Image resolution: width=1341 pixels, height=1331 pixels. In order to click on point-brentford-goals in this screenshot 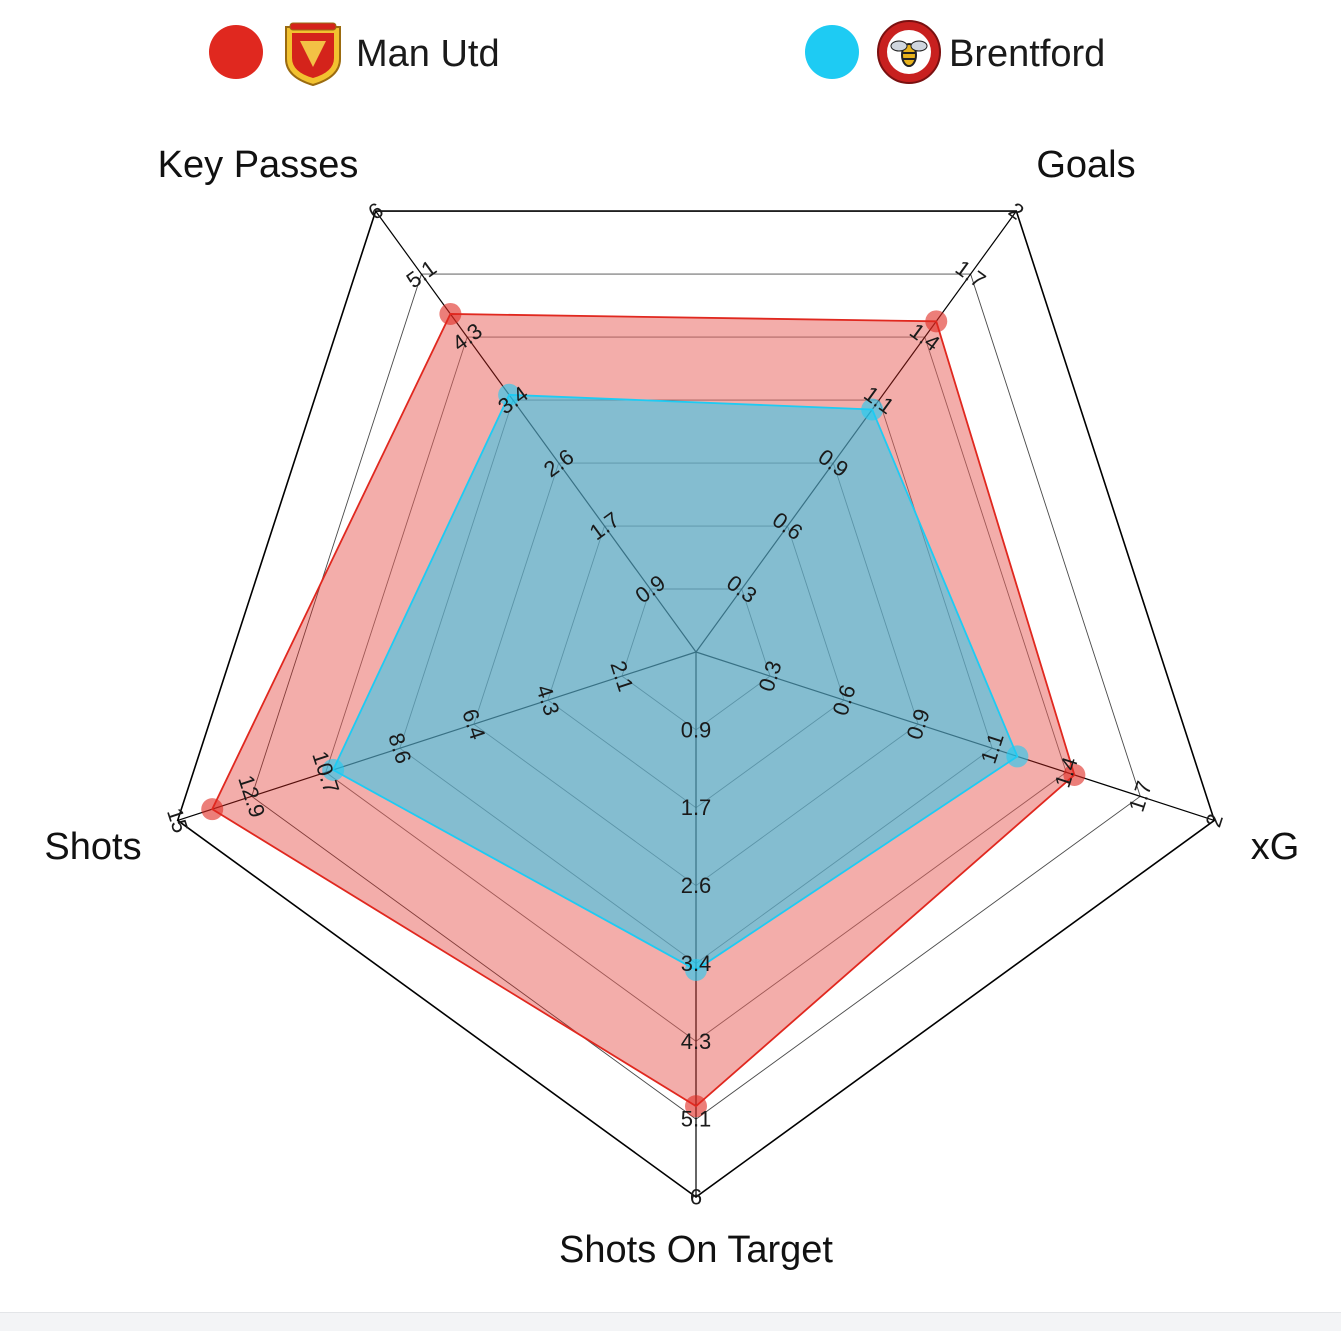, I will do `click(872, 409)`.